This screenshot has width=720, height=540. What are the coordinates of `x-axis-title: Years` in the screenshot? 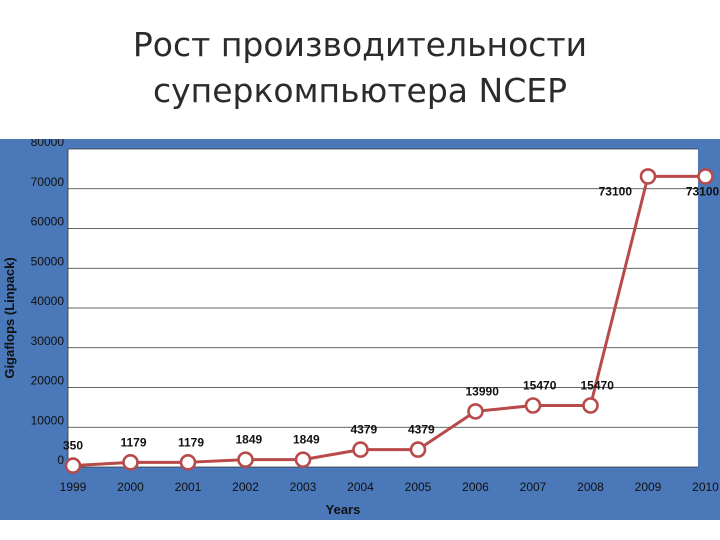 It's located at (343, 509).